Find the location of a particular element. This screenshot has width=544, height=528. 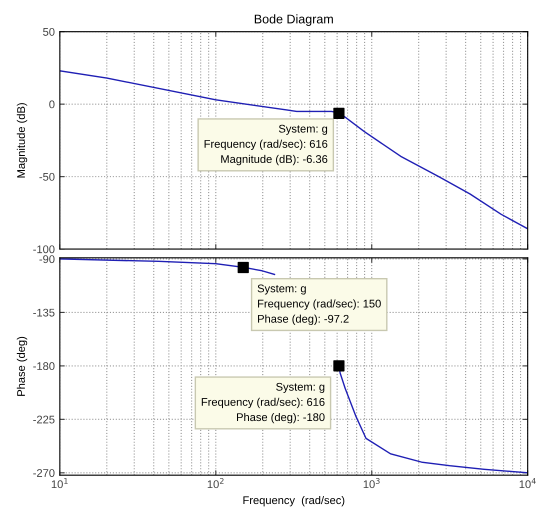

annotation: System: g Frequency (rad/sec): 616 Magnitude (dB): -6.36 is located at coordinates (266, 145).